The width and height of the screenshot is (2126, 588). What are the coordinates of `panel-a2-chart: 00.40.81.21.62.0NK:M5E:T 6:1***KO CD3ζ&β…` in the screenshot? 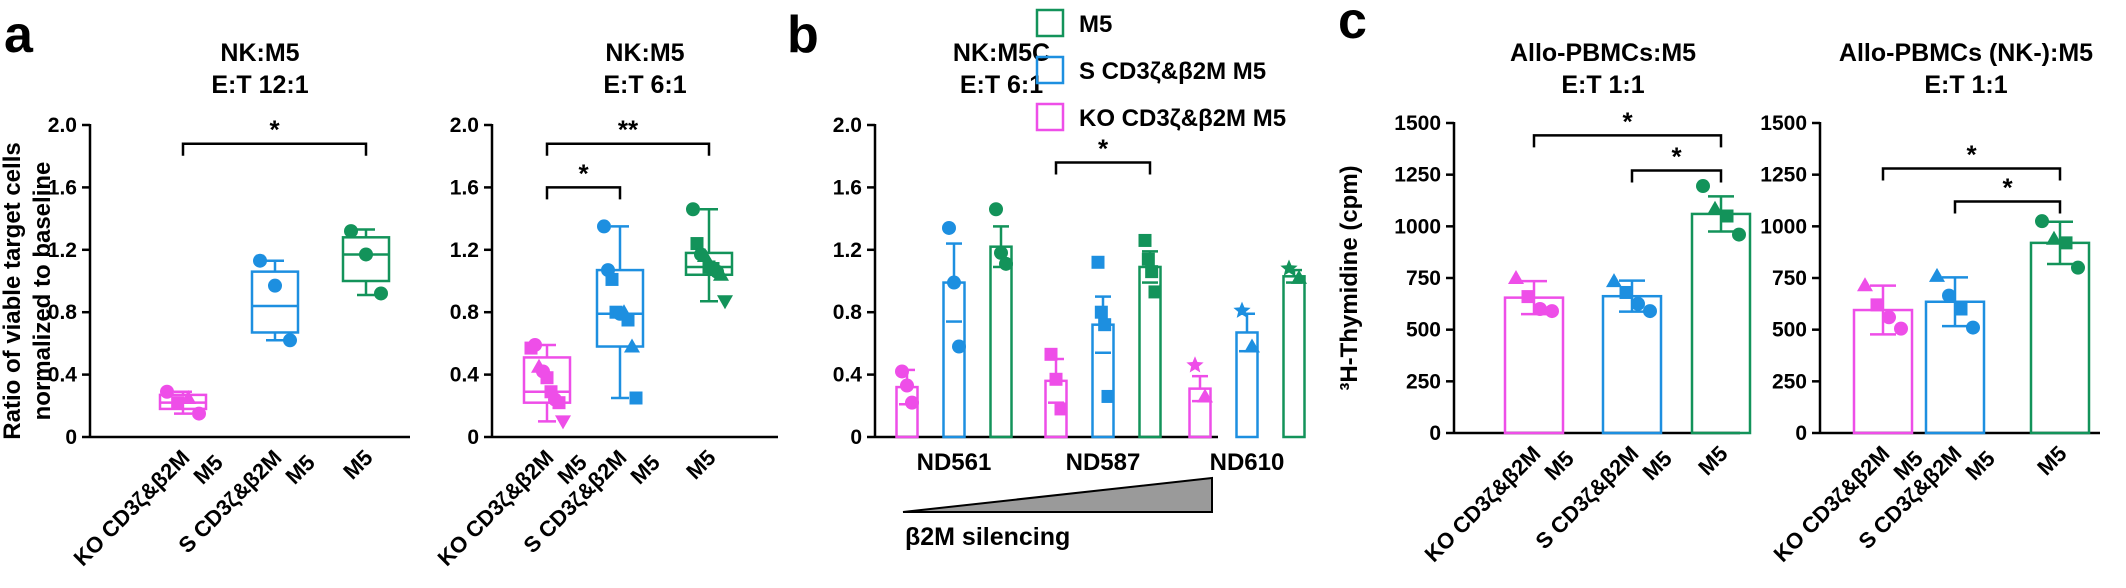 It's located at (605, 305).